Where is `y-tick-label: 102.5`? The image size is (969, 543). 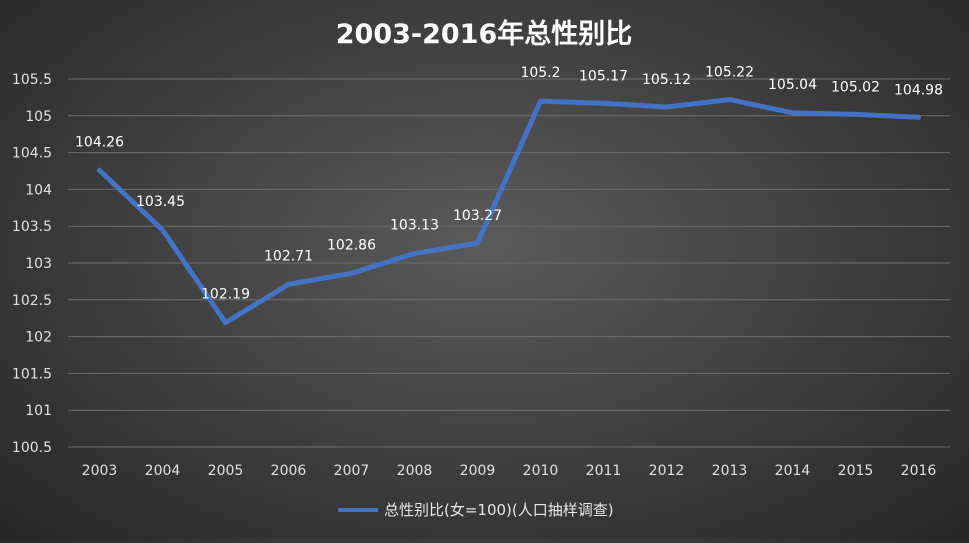 y-tick-label: 102.5 is located at coordinates (32, 301).